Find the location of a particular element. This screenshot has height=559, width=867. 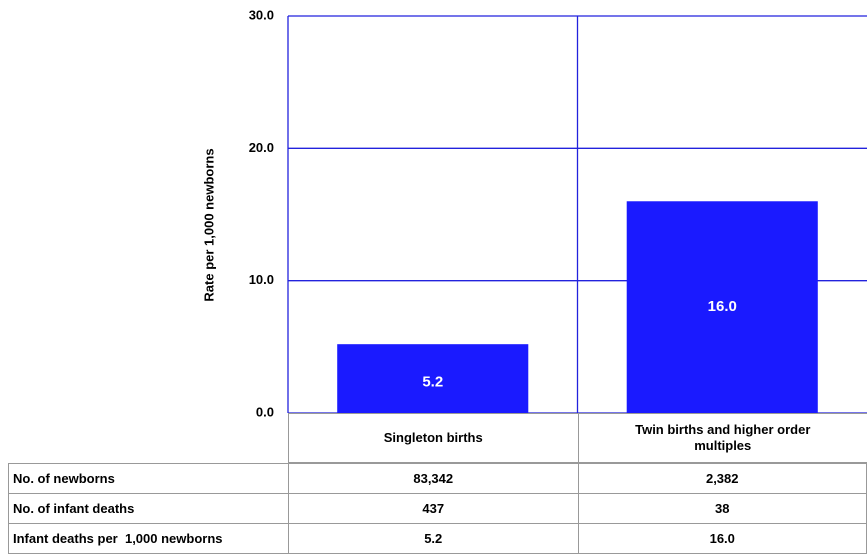

table-cell: 16.0 is located at coordinates (722, 538).